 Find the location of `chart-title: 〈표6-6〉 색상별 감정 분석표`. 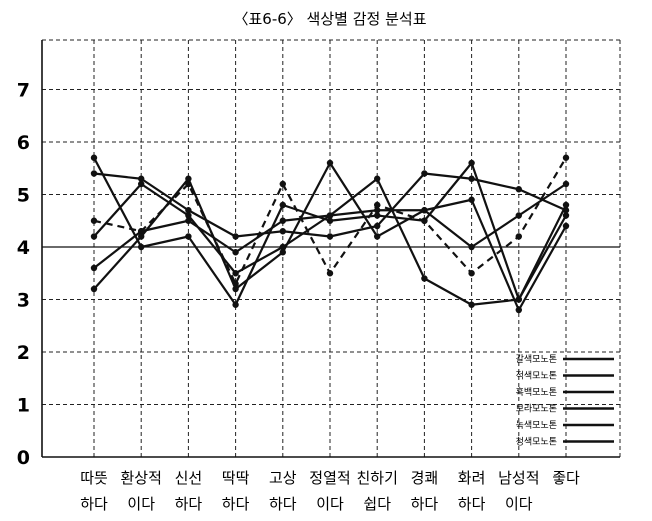

chart-title: 〈표6-6〉 색상별 감정 분석표 is located at coordinates (329, 19).